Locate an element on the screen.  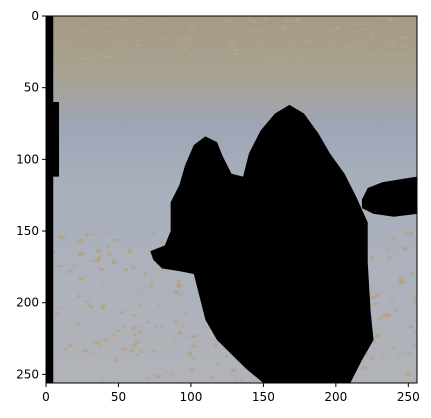
x-tick-label: 250 is located at coordinates (408, 397).